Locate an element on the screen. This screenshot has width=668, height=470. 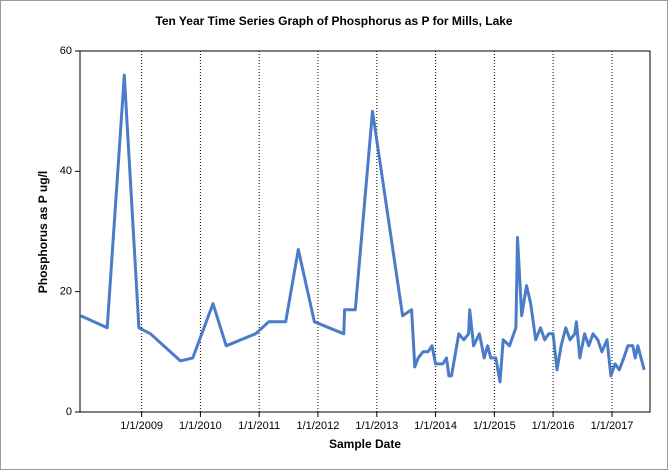
y-tick-label: 20 is located at coordinates (66, 292).